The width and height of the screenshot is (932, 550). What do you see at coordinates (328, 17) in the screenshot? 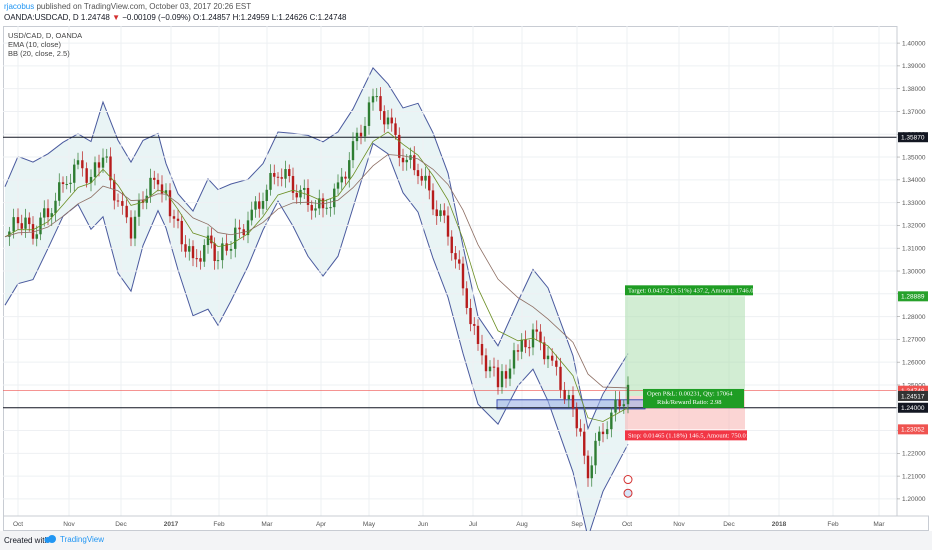
I see `close-value: C:1.24748` at bounding box center [328, 17].